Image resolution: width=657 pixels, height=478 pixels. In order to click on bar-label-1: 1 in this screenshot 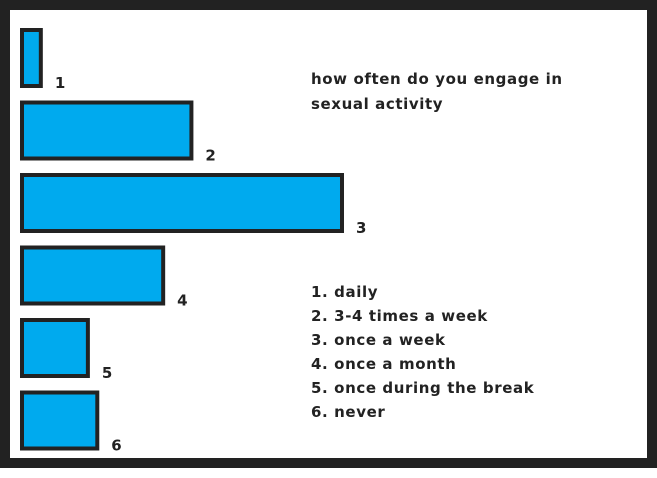, I will do `click(60, 83)`.